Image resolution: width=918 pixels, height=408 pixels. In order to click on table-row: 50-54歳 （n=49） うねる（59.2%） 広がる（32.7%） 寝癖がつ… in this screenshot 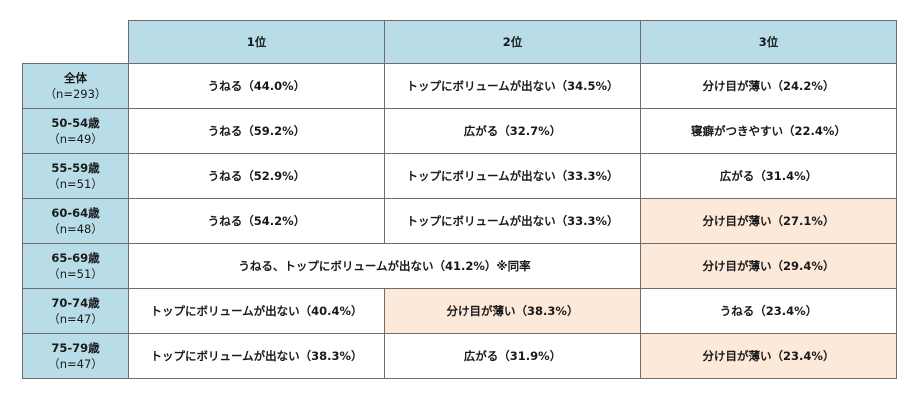, I will do `click(459, 131)`.